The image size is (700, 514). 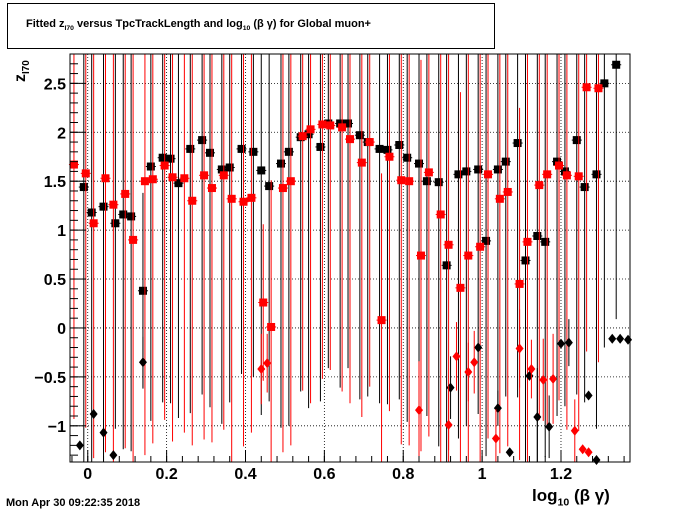 I want to click on timestamp: Mon Apr 30 09:22:35 2018, so click(x=73, y=503).